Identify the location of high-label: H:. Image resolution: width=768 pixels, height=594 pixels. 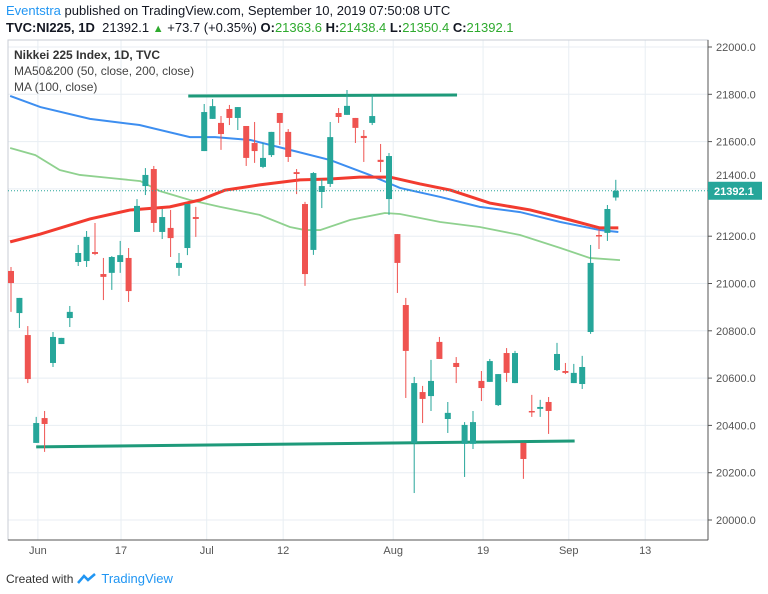
(332, 27).